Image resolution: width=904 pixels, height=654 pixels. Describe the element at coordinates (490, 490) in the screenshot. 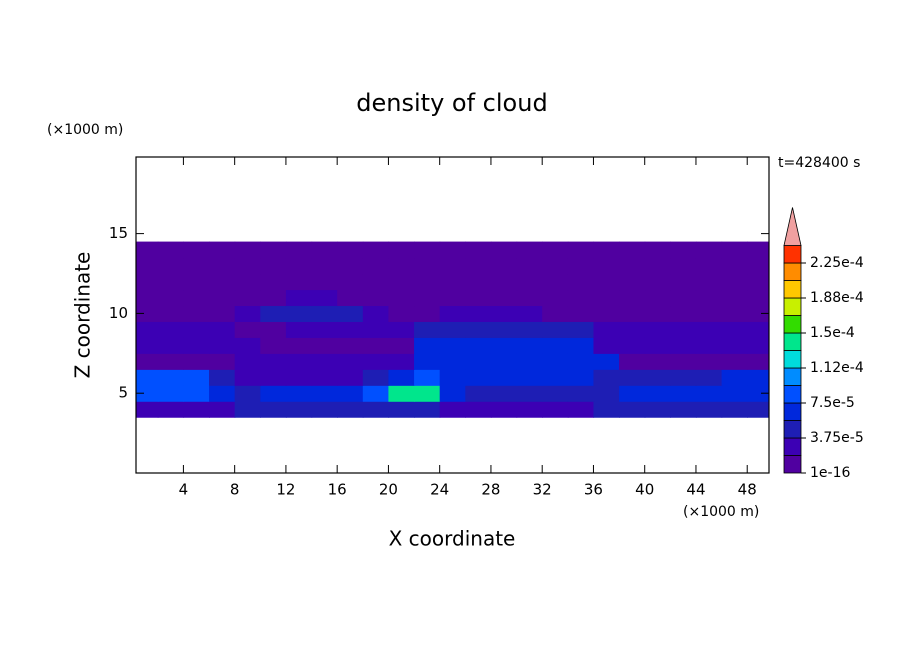

I see `x-tick-label: 28` at that location.